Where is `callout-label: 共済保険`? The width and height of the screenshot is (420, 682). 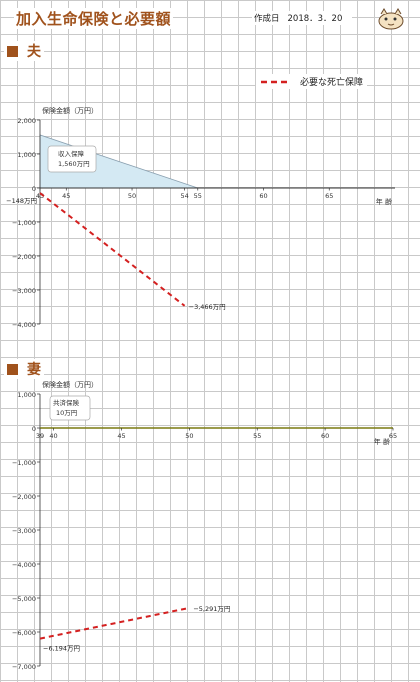 callout-label: 共済保険 is located at coordinates (66, 402).